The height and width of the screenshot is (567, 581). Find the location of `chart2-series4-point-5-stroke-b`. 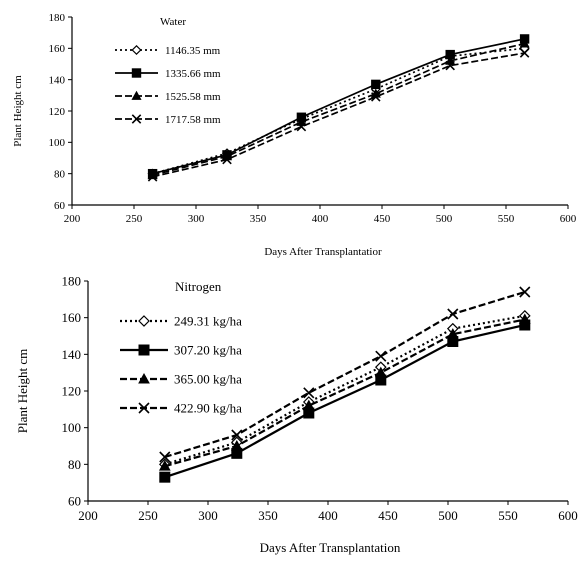

chart2-series4-point-5-stroke-b is located at coordinates (453, 314).